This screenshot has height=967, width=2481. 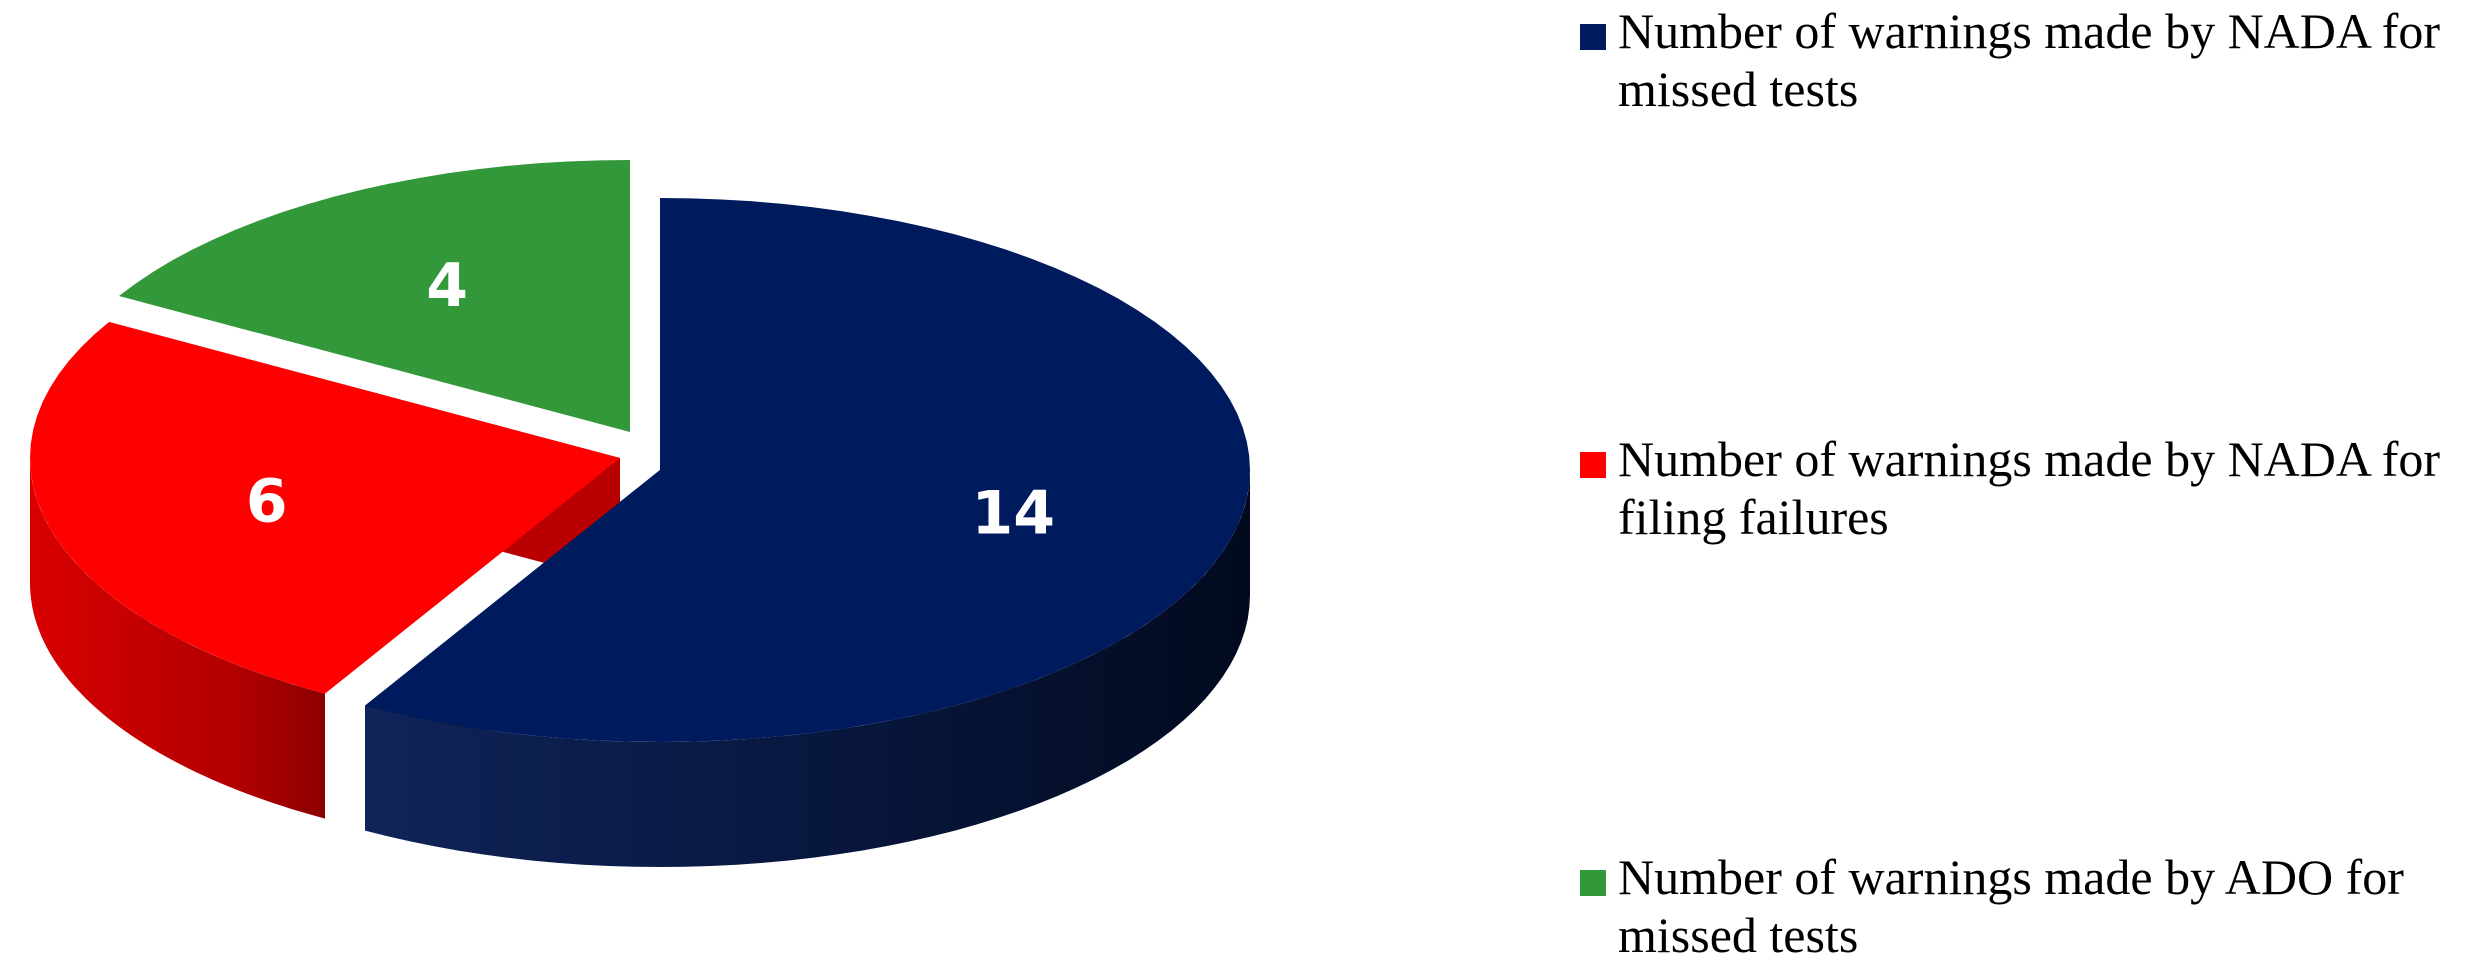 I want to click on legend-swatch-nada-missed-tests, so click(x=1593, y=37).